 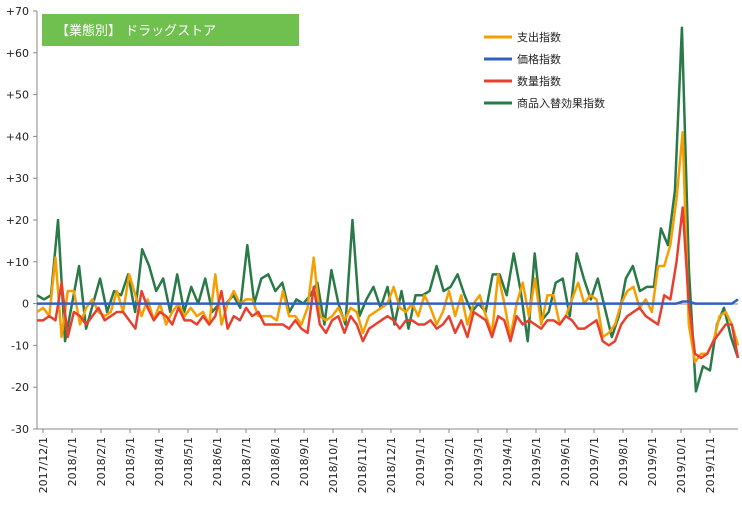 What do you see at coordinates (25, 304) in the screenshot?
I see `y-tick-label: 0` at bounding box center [25, 304].